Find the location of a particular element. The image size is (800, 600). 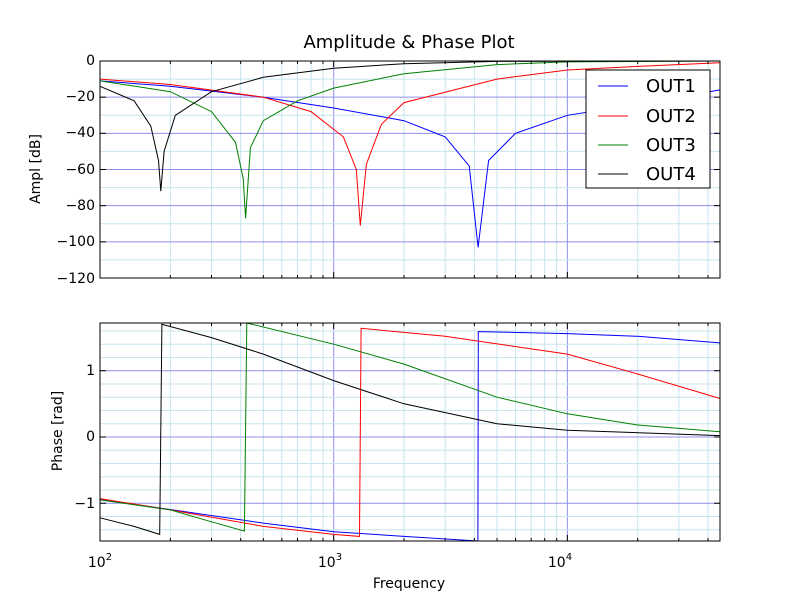

legend-box is located at coordinates (648, 129).